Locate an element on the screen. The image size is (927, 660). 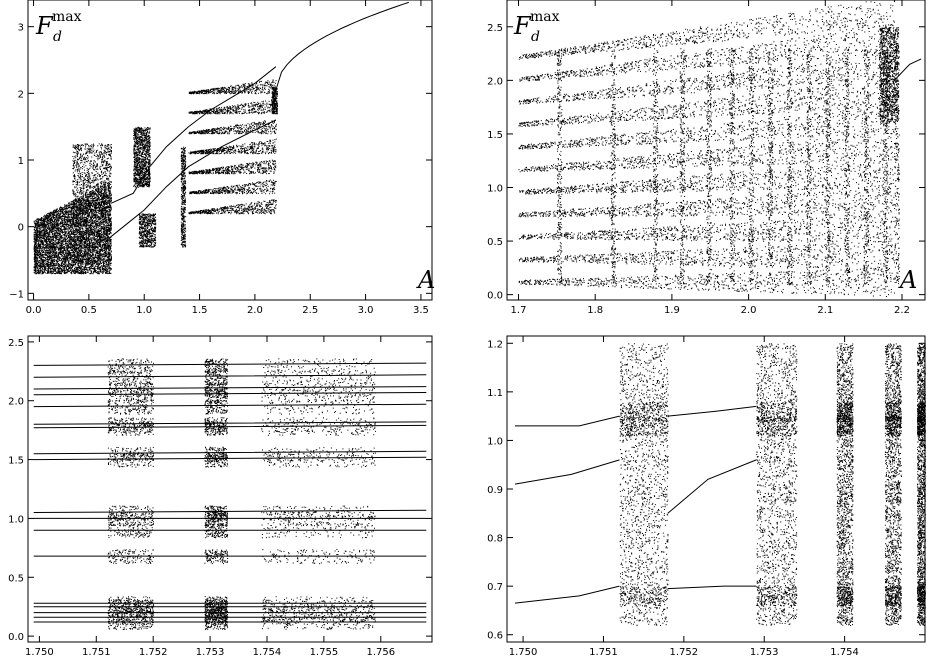
y-tick-label: 0 is located at coordinates (21, 228).